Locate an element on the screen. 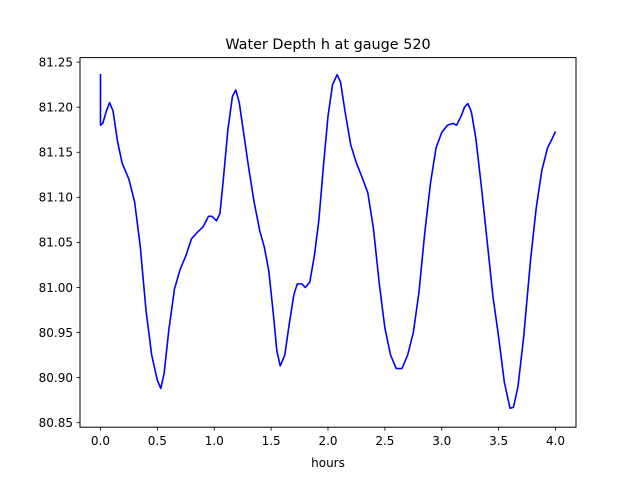 The image size is (640, 480). x-tick-label: 3.0 is located at coordinates (441, 441).